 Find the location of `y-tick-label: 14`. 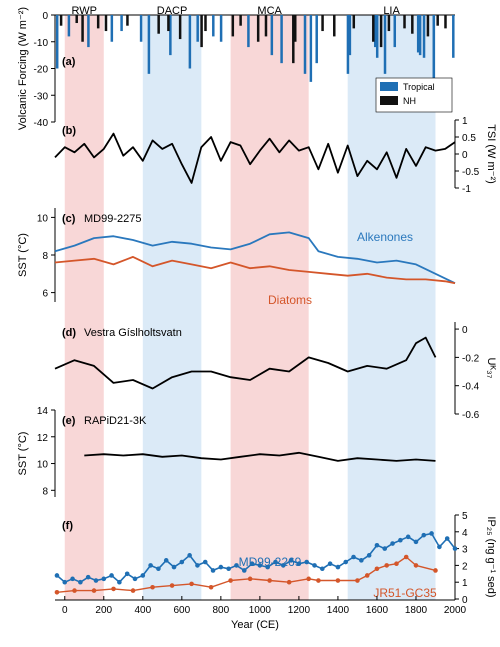

y-tick-label: 14 is located at coordinates (43, 411).